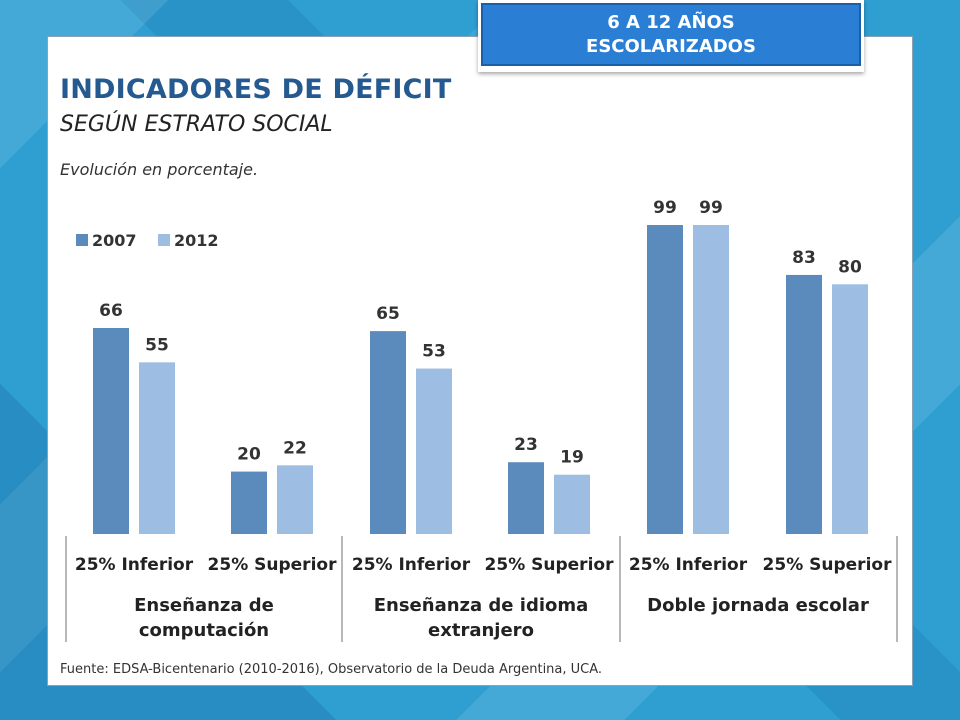 The image size is (960, 720). What do you see at coordinates (273, 565) in the screenshot?
I see `category-label-1: 25% Superior` at bounding box center [273, 565].